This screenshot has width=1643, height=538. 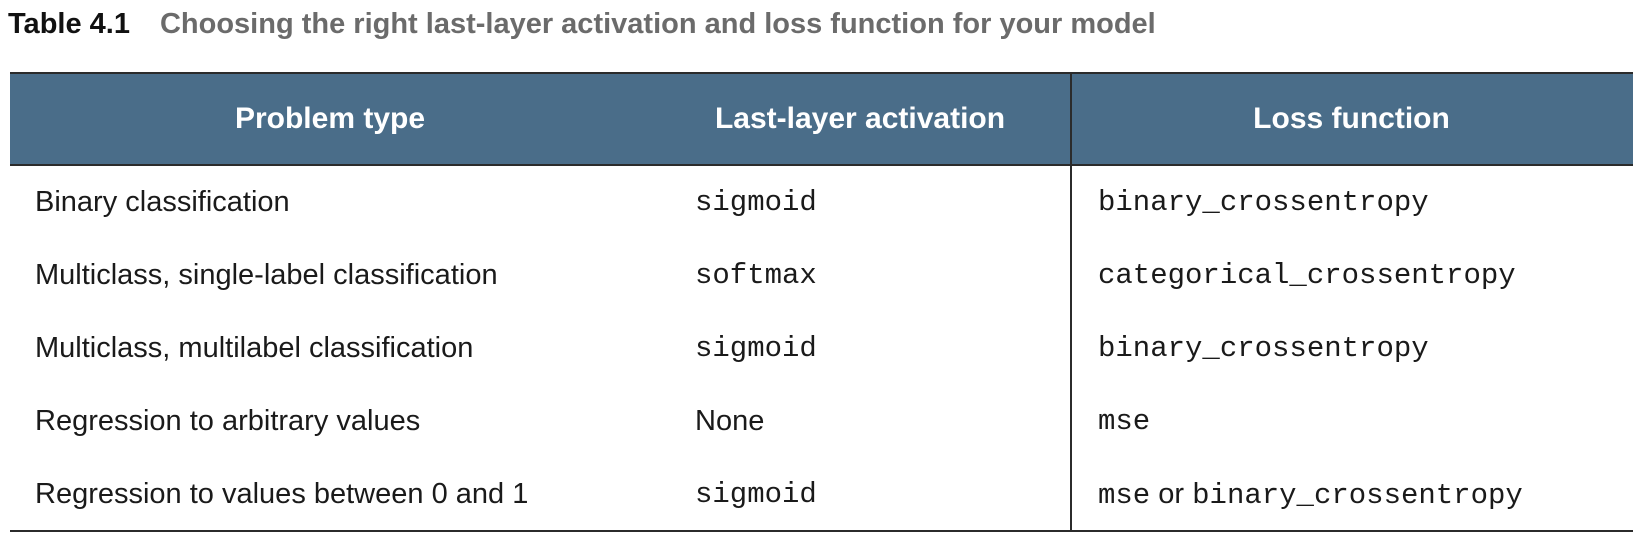 I want to click on cell-problem-type: Multiclass, single-label classification, so click(x=266, y=275).